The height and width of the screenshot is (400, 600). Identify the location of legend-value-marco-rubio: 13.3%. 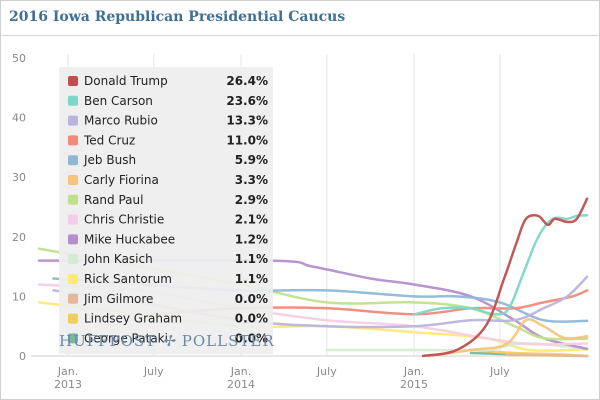
(247, 121).